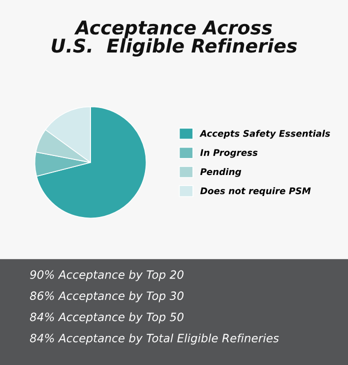 The height and width of the screenshot is (365, 348). Describe the element at coordinates (174, 38) in the screenshot. I see `chart-title: Acceptance Across U.S. Eligible Refineries` at that location.